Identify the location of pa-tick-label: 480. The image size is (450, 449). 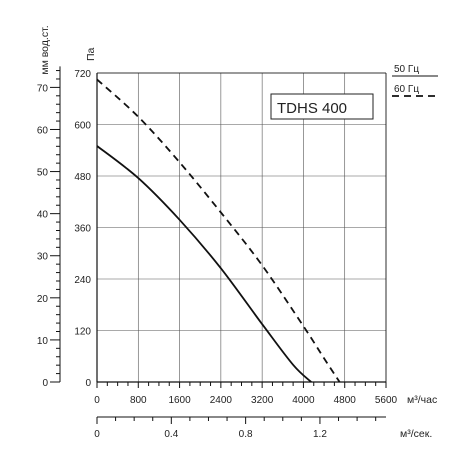
(82, 177).